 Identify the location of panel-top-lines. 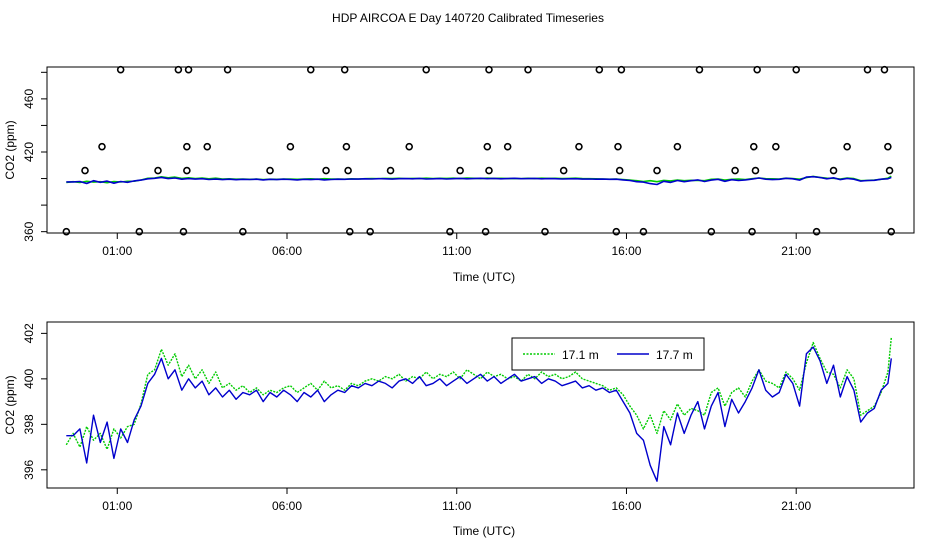
(479, 180).